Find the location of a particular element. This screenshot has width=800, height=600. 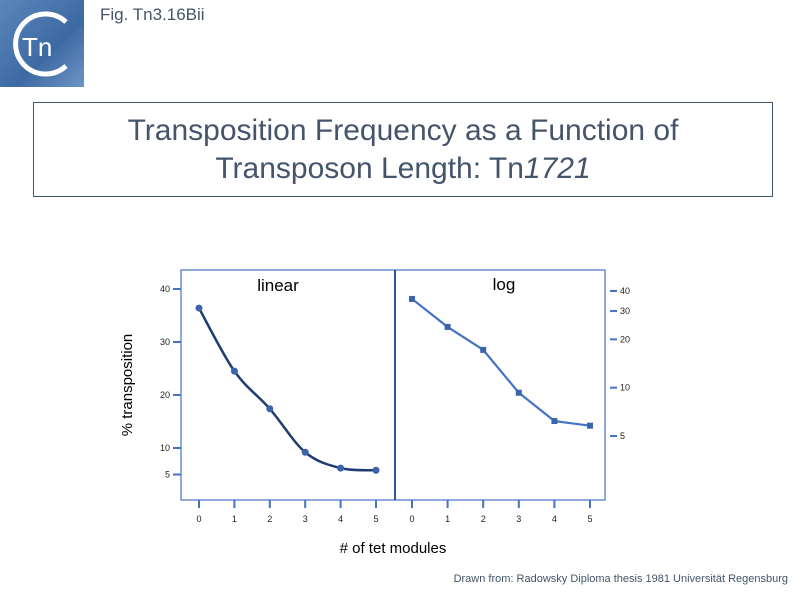

y-tick-label-right: 20 is located at coordinates (625, 339).